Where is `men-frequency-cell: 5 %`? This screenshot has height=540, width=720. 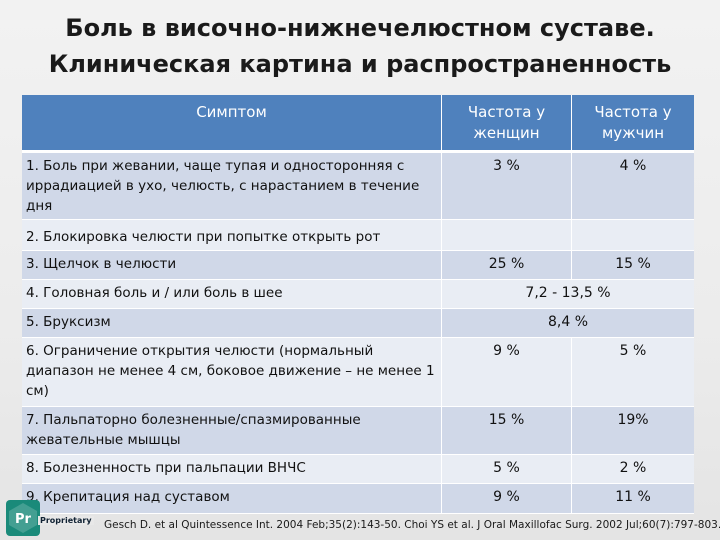 men-frequency-cell: 5 % is located at coordinates (633, 372).